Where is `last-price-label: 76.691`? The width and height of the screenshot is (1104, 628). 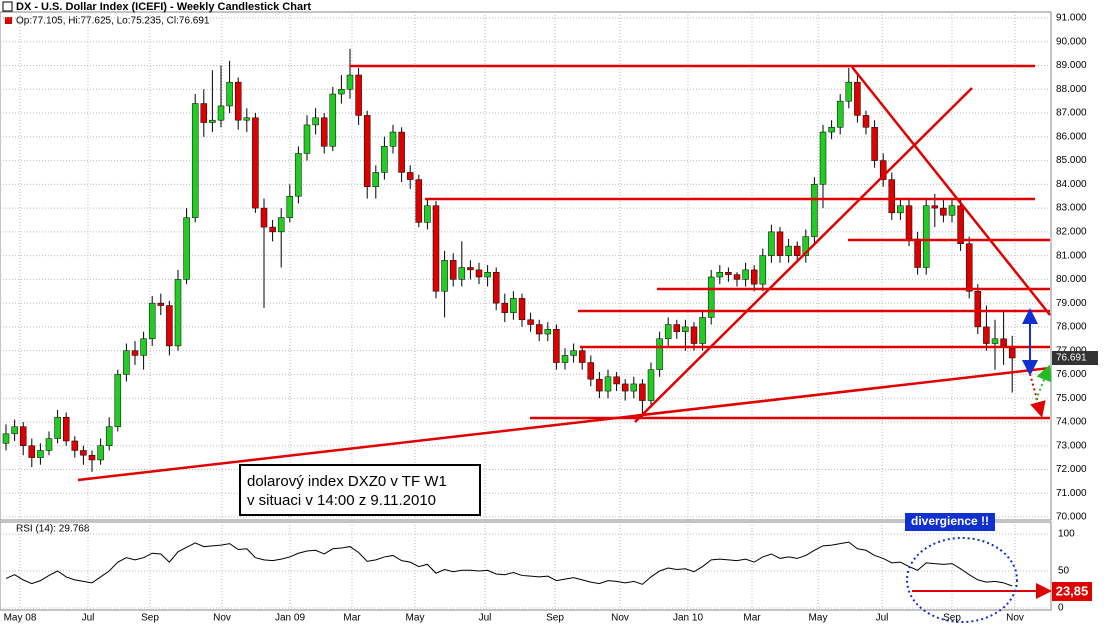
last-price-label: 76.691 is located at coordinates (1071, 358).